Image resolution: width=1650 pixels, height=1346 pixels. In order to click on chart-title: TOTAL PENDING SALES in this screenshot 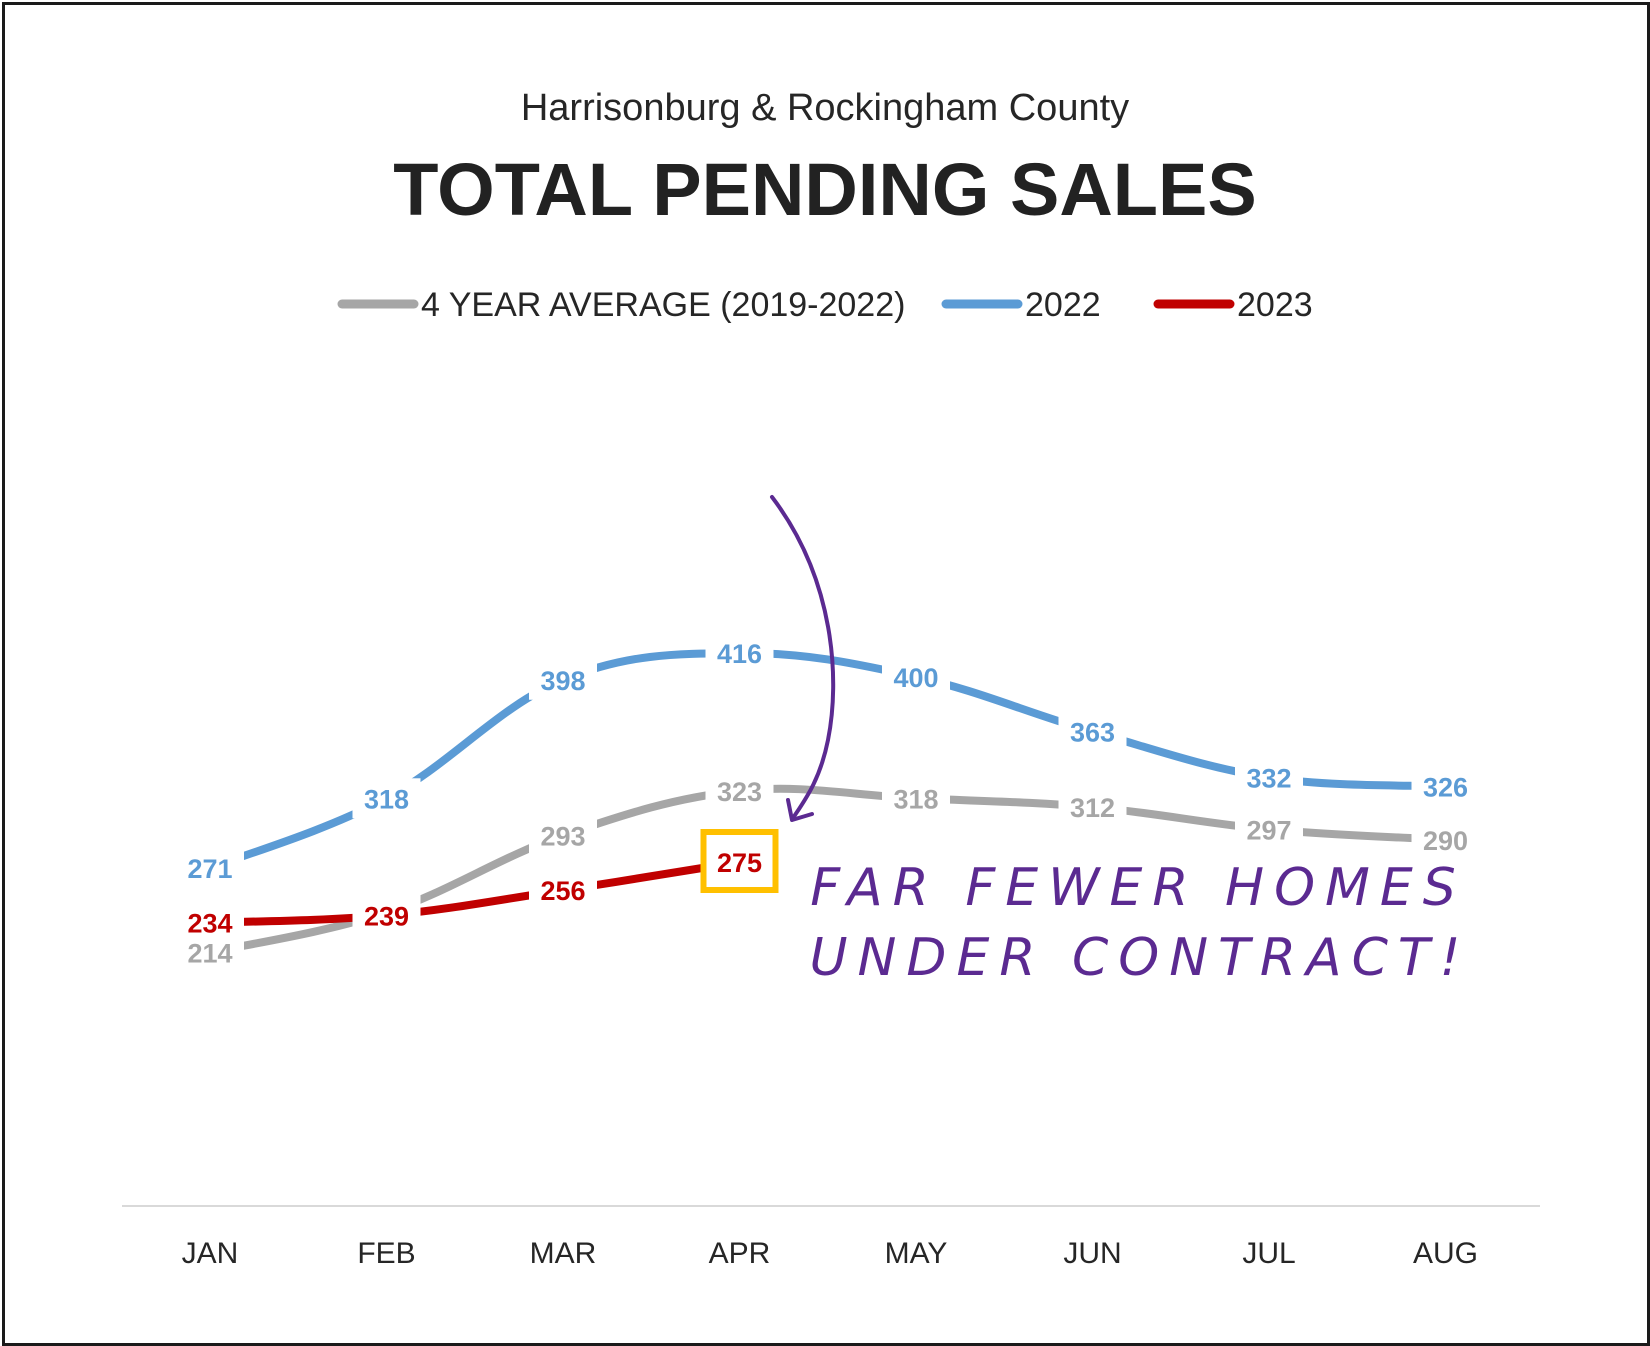, I will do `click(824, 189)`.